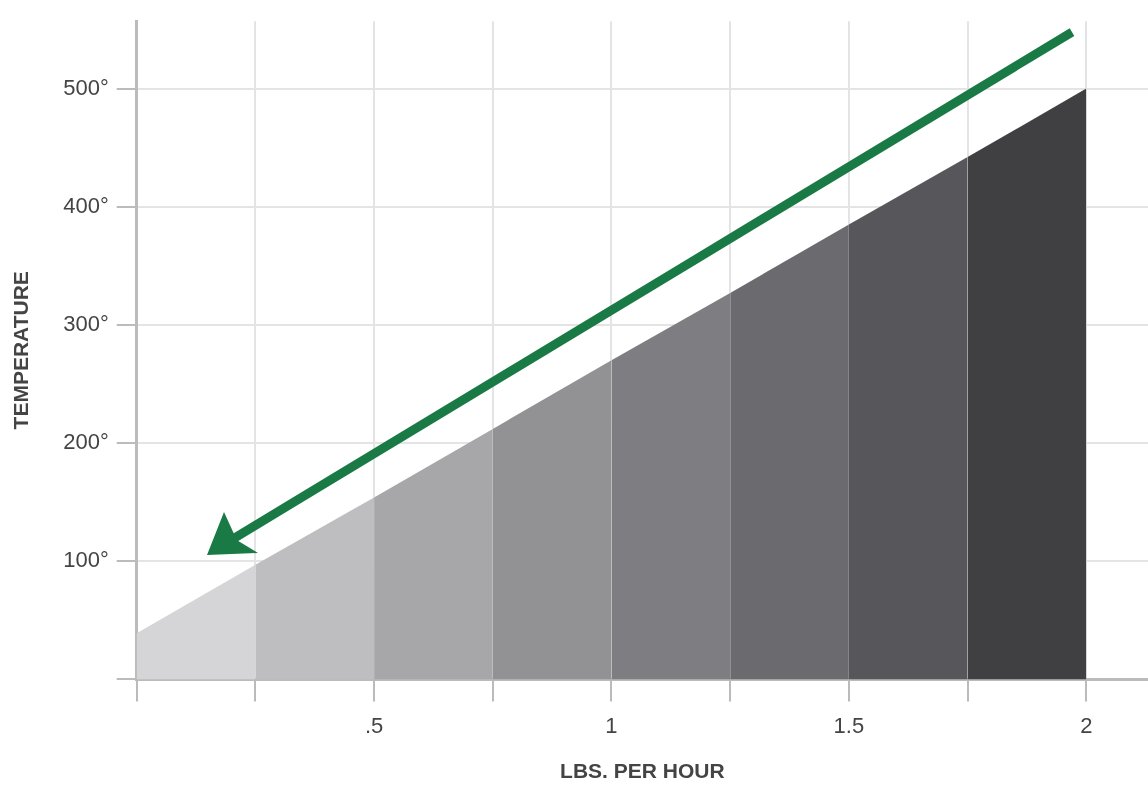 The image size is (1148, 799). I want to click on y-tick-label: 100°, so click(86, 560).